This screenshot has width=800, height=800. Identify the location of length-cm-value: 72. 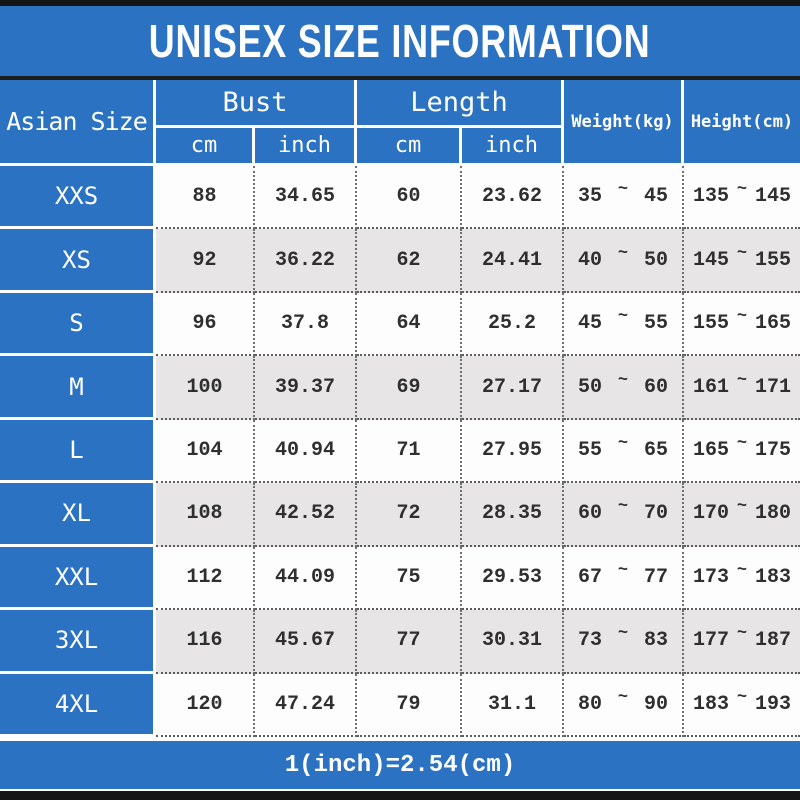
(409, 515).